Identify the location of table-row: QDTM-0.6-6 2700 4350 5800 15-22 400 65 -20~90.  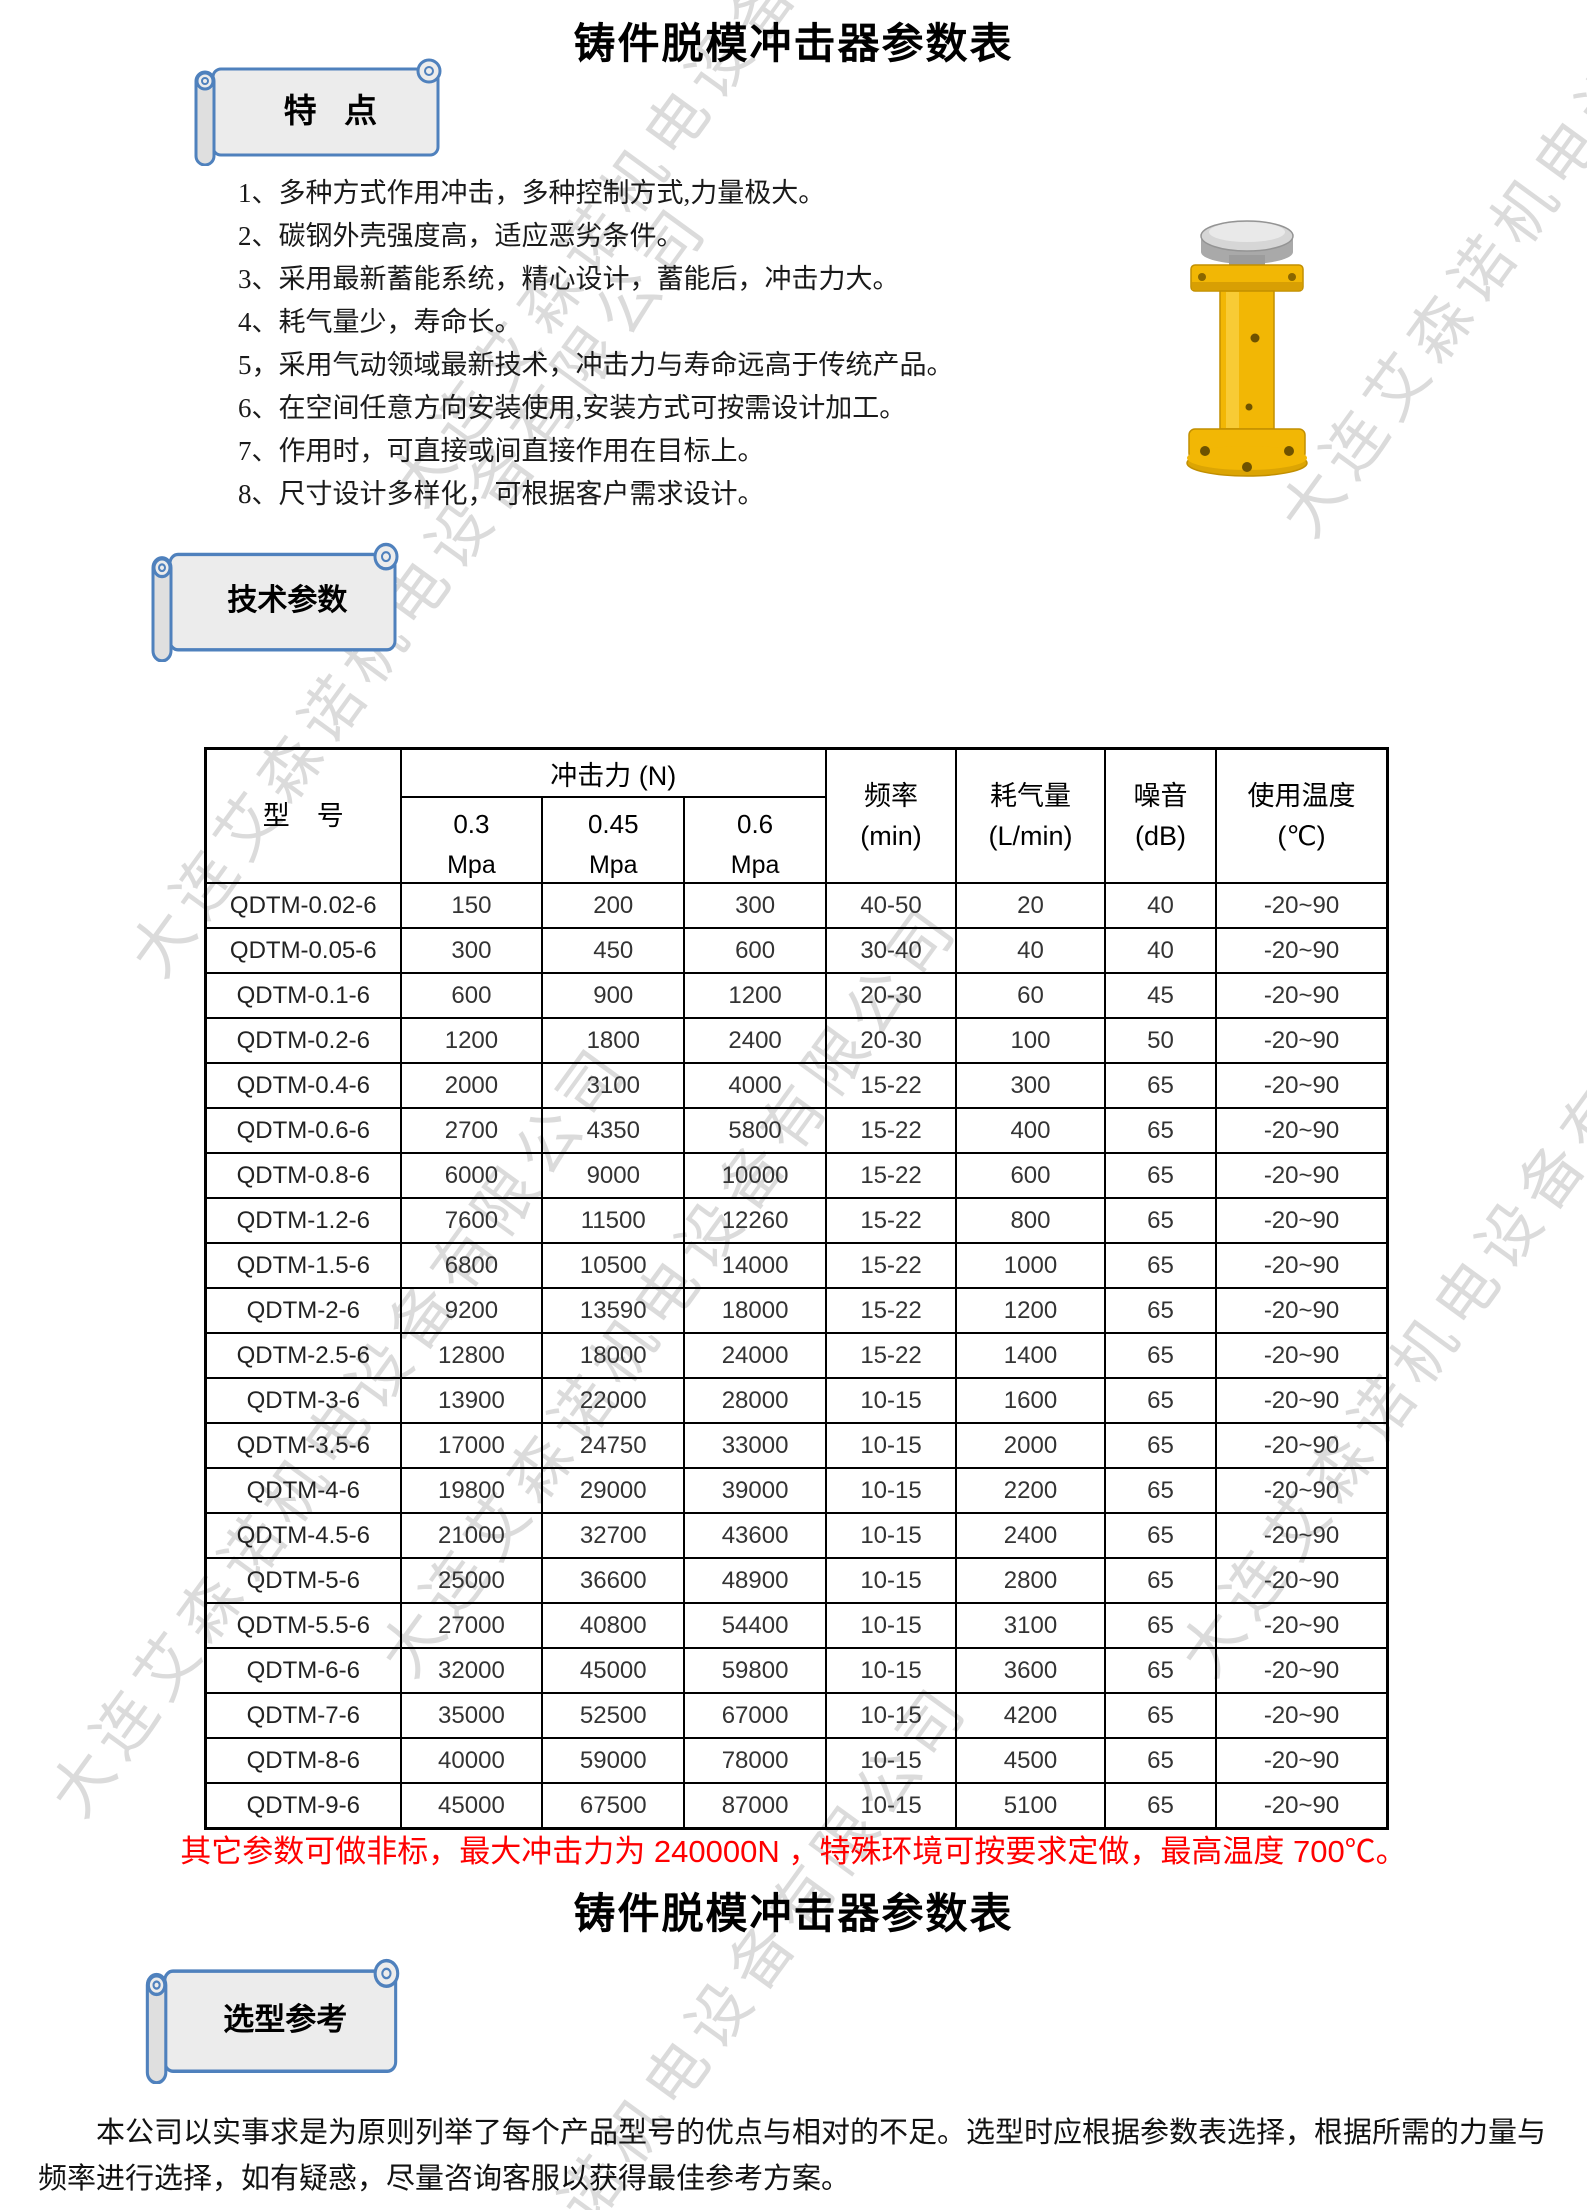
(796, 1130).